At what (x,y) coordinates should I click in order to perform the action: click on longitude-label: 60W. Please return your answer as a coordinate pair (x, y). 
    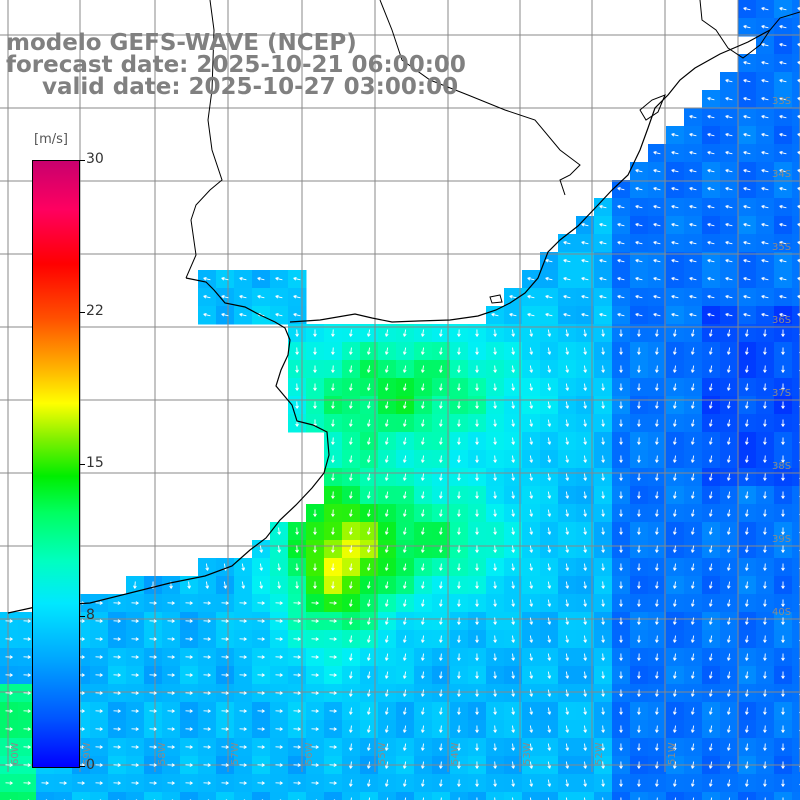
    Looking at the image, I should click on (15, 753).